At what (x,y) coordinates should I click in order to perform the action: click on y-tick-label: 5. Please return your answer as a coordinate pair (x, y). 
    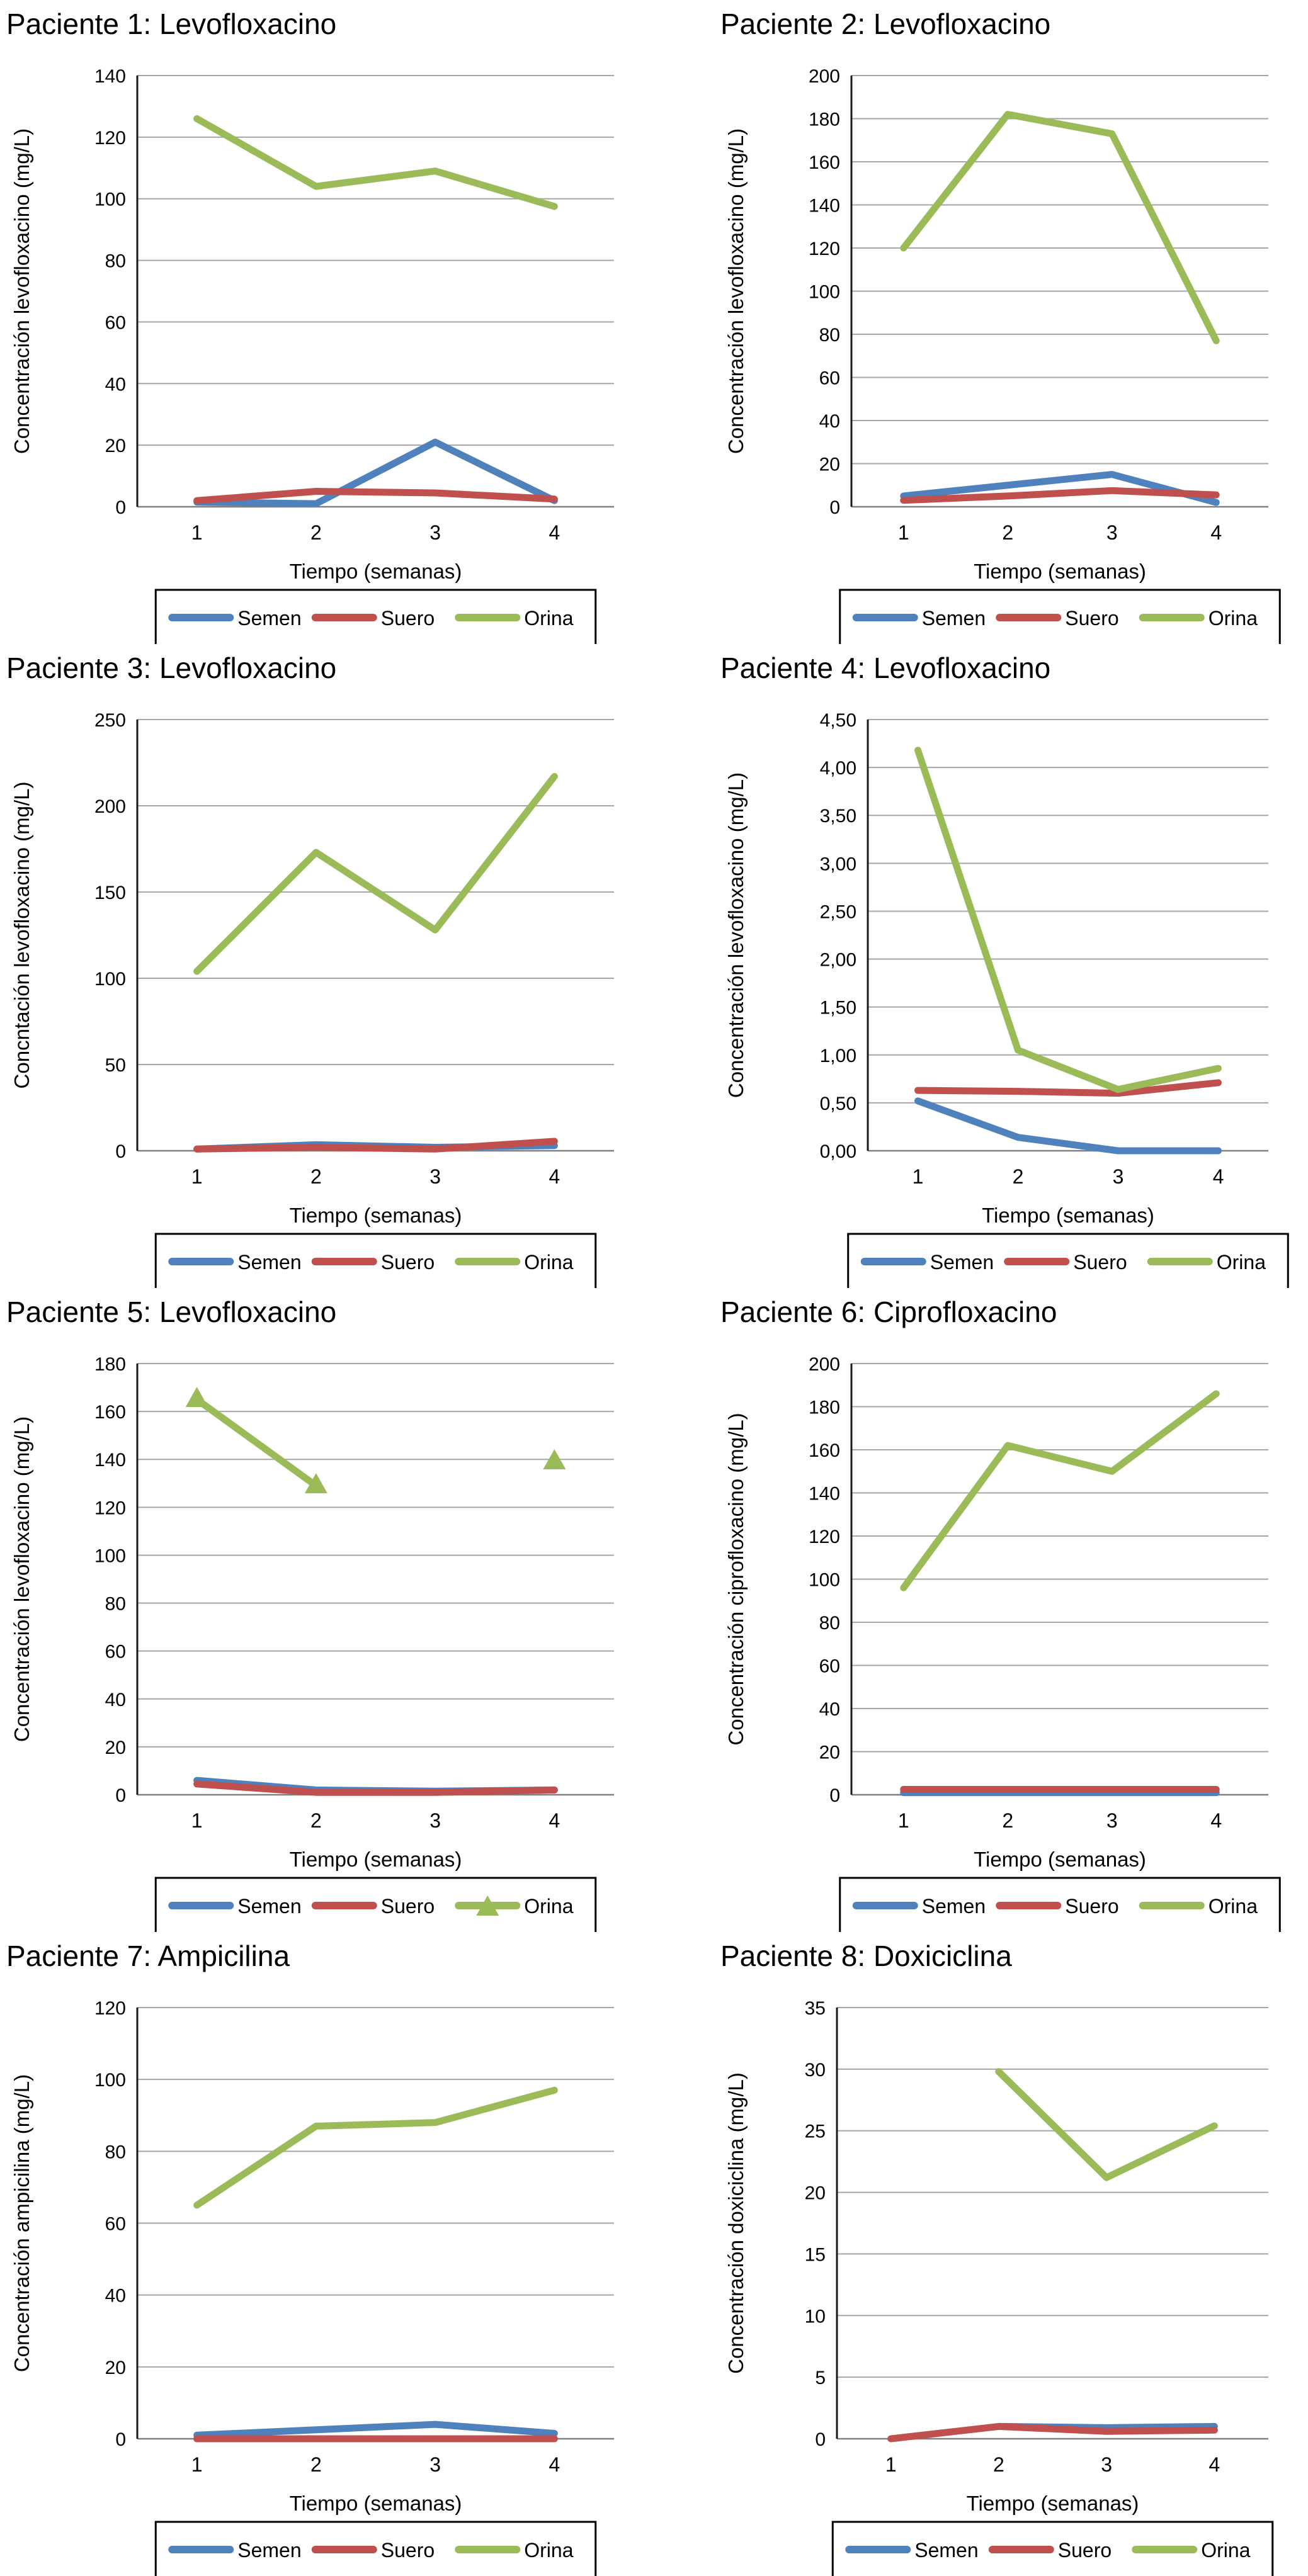
    Looking at the image, I should click on (820, 2378).